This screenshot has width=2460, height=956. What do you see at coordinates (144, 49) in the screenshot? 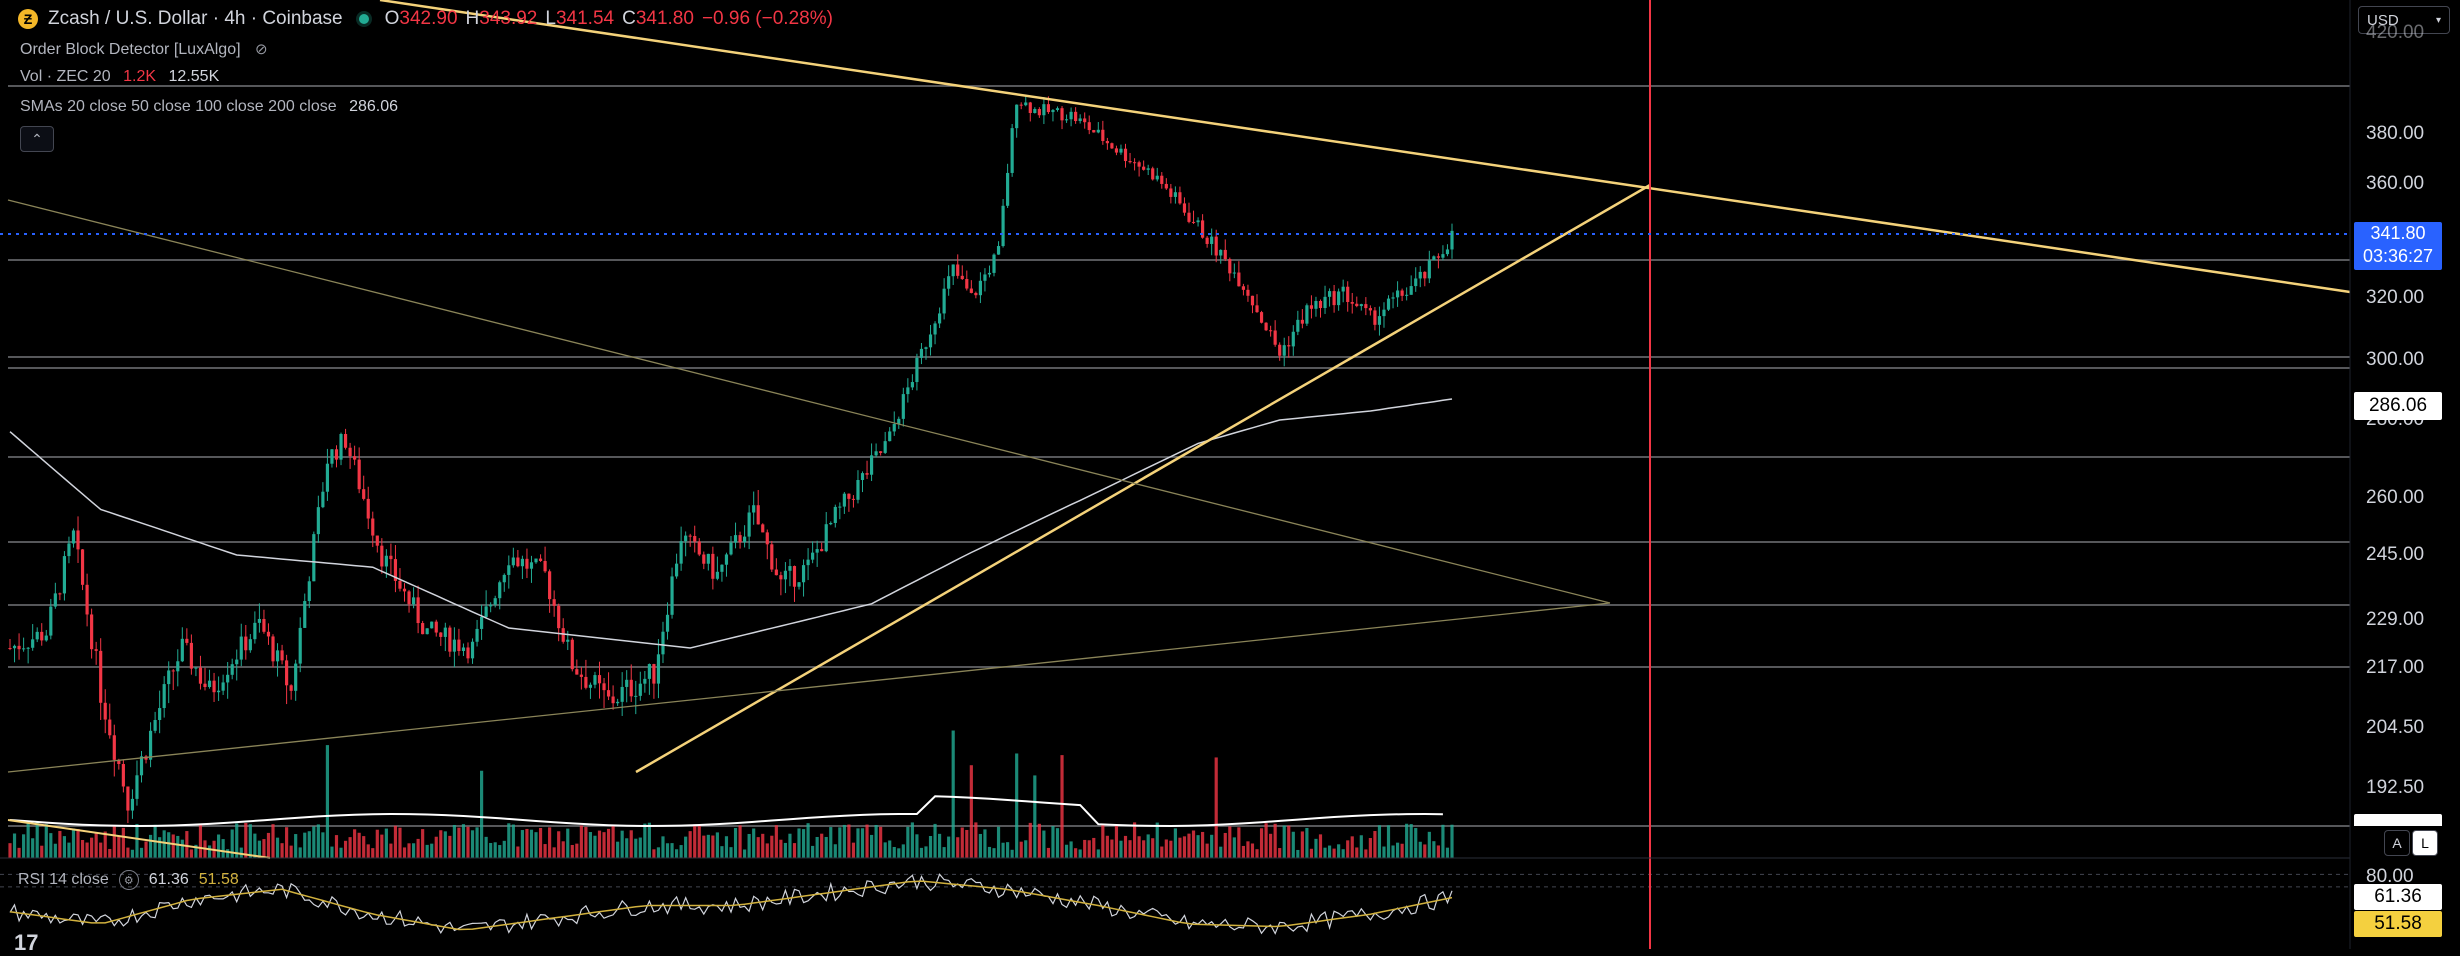
I see `indicator-order-block: Order Block Detector [LuxAlgo] ⊘` at bounding box center [144, 49].